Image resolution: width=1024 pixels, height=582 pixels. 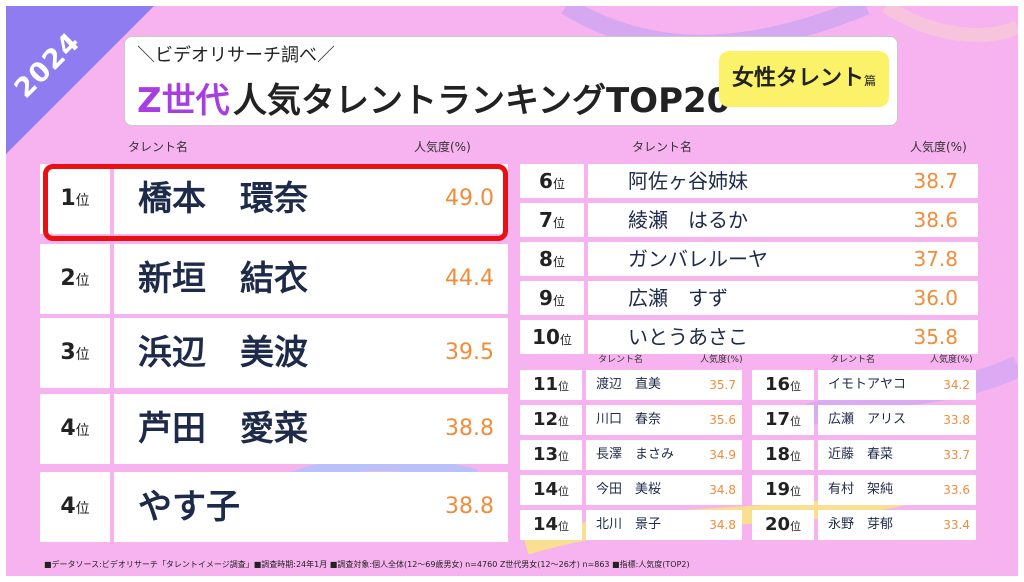 I want to click on talent-name: 川口 春奈, so click(x=629, y=419).